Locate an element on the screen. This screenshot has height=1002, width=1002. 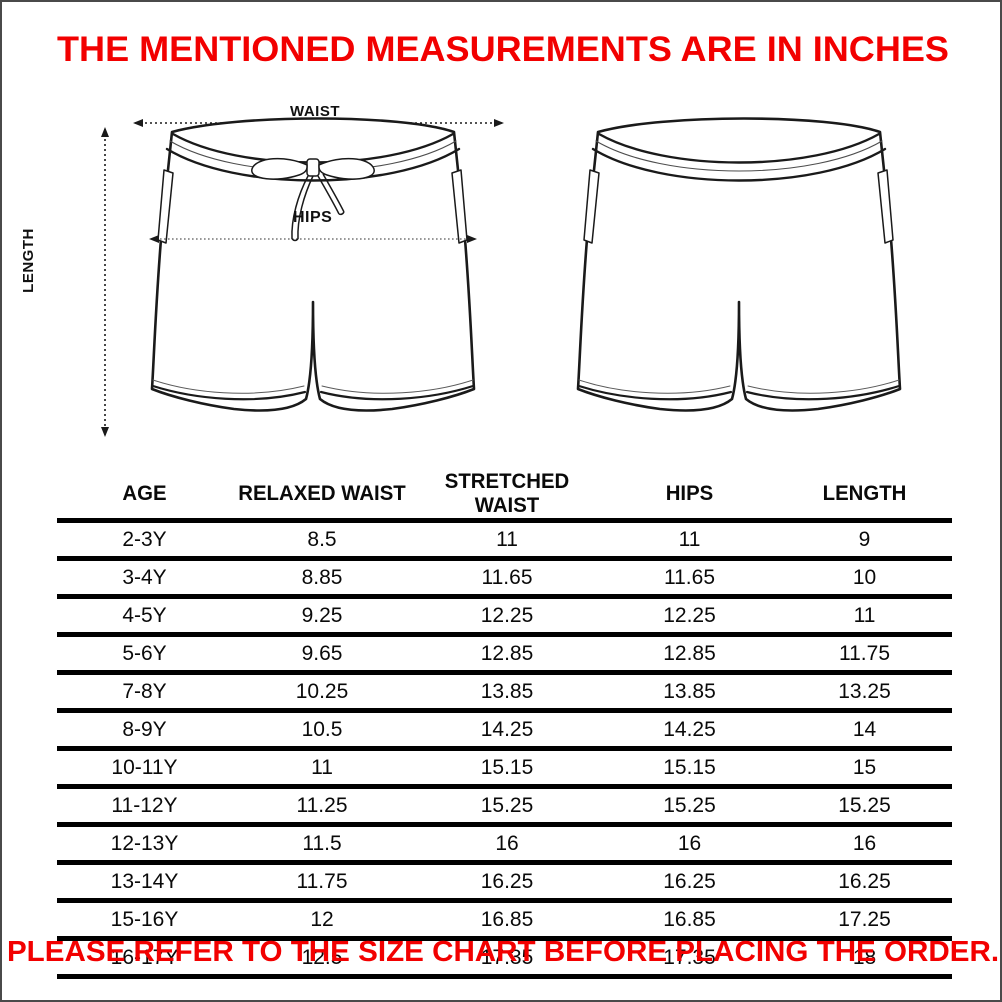
cell-stretched-waist: 16 is located at coordinates (507, 843).